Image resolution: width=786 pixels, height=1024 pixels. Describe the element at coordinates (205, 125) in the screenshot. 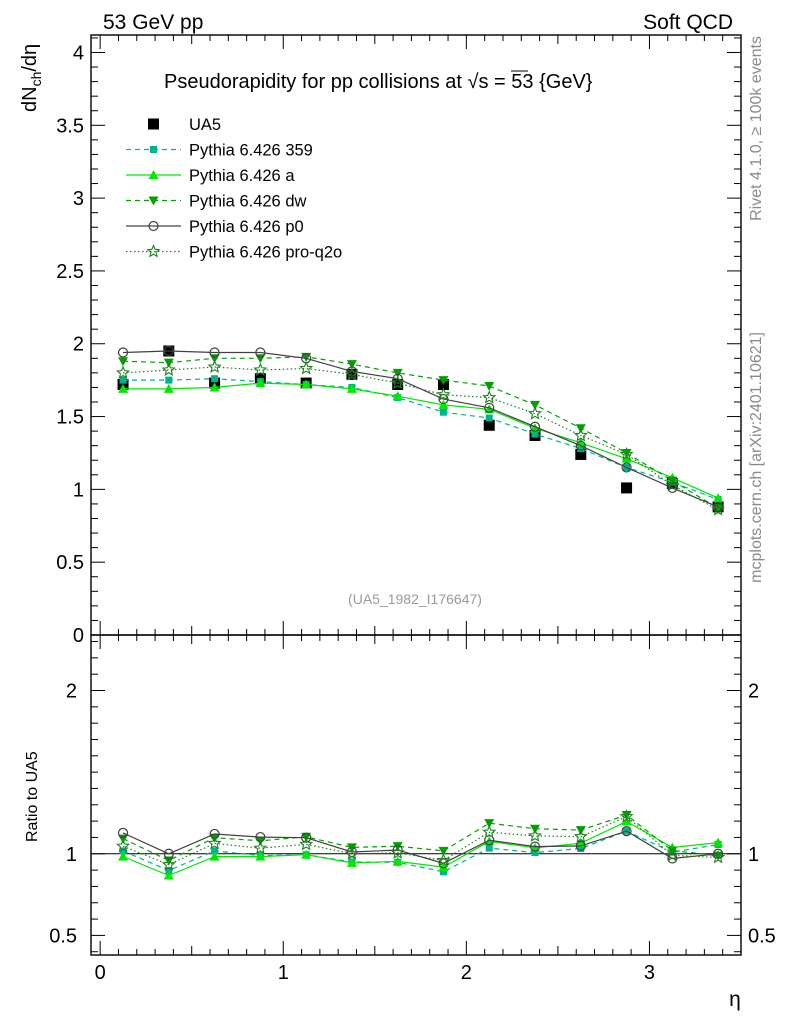

I see `legend-label-ua5: UA5` at that location.